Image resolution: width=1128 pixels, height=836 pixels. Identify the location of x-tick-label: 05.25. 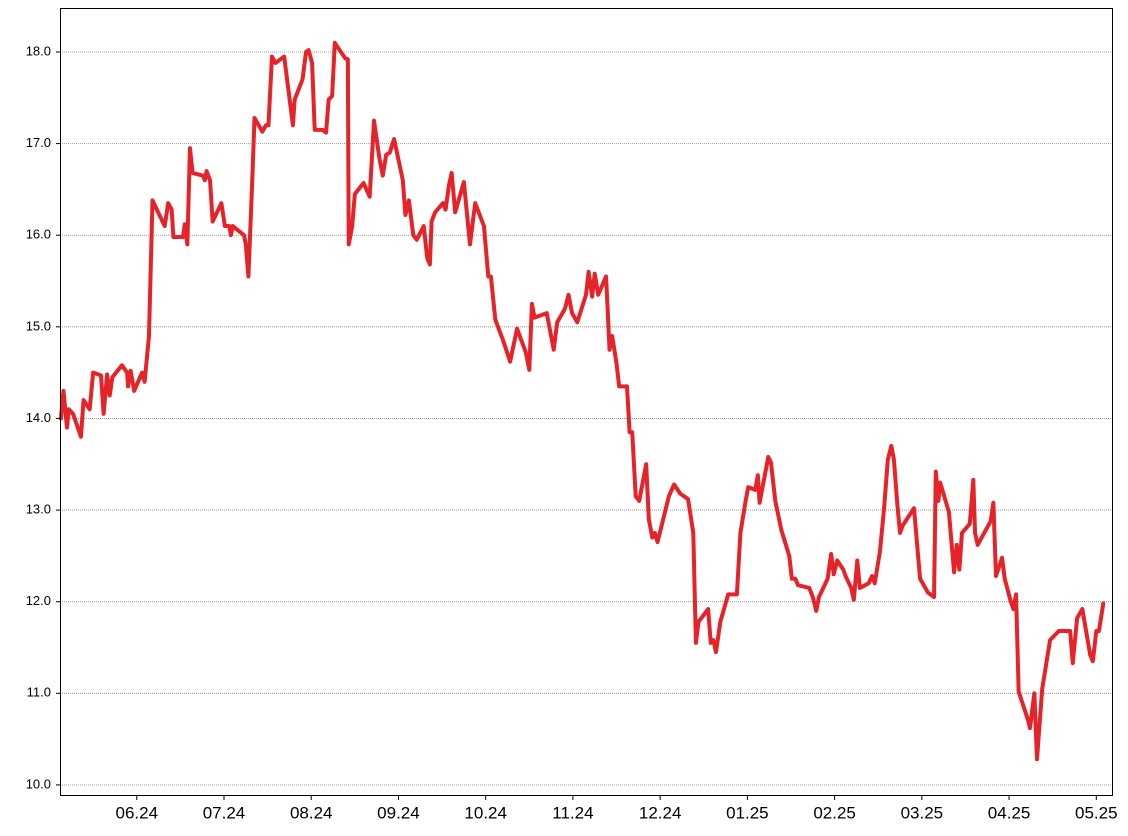
(1096, 812).